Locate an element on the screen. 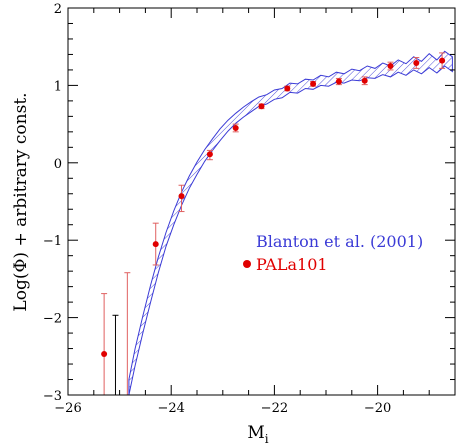  x-tick-label: −26 is located at coordinates (67, 408).